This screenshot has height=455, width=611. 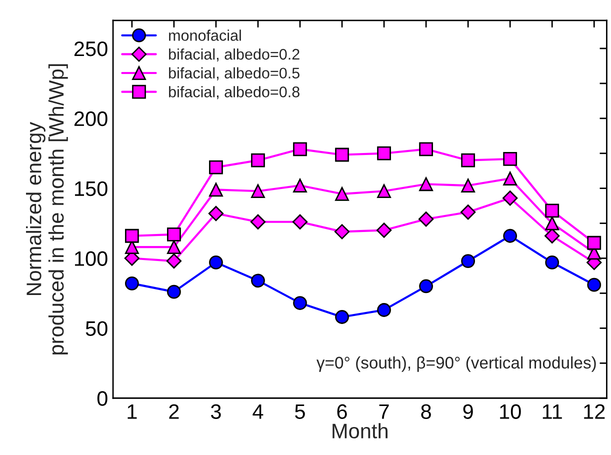 What do you see at coordinates (47, 209) in the screenshot?
I see `y-axis-title: Normalized energy produced in the month [Wh/Wp]` at bounding box center [47, 209].